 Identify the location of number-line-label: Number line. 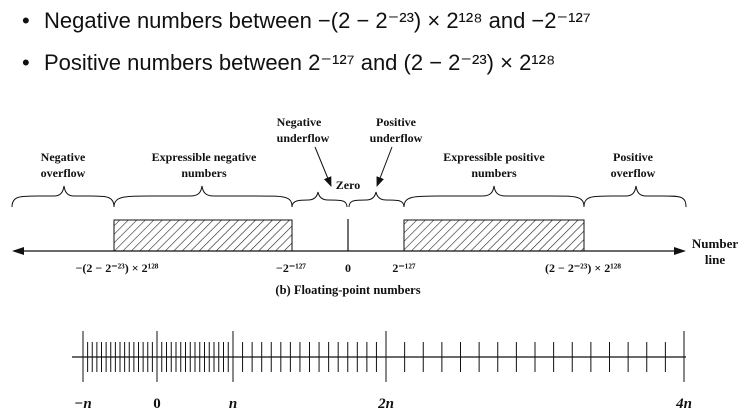
(715, 251).